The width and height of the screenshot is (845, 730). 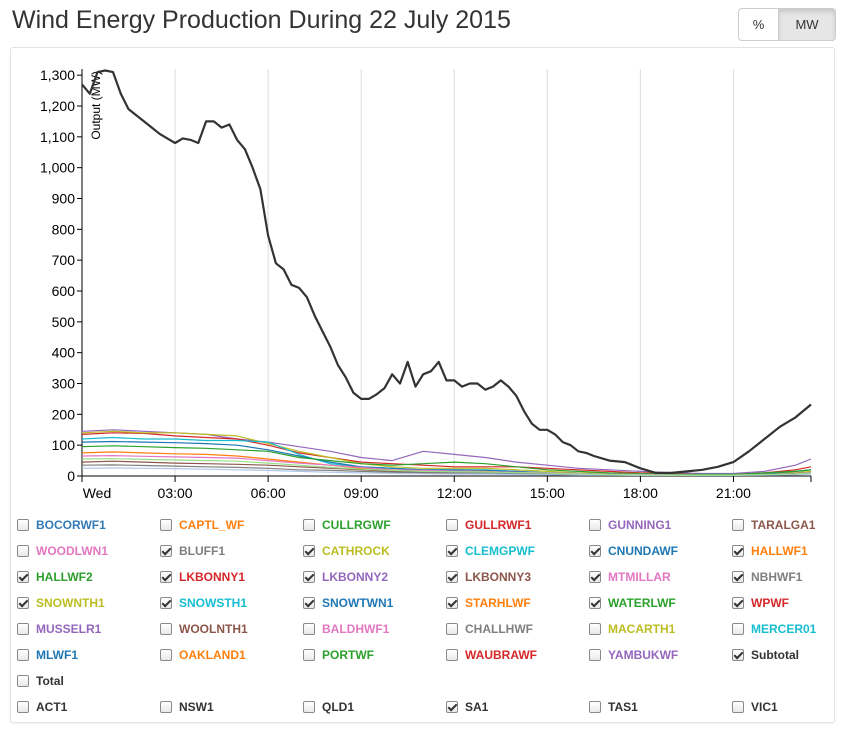 I want to click on legend-label: GUNNING1, so click(x=640, y=525).